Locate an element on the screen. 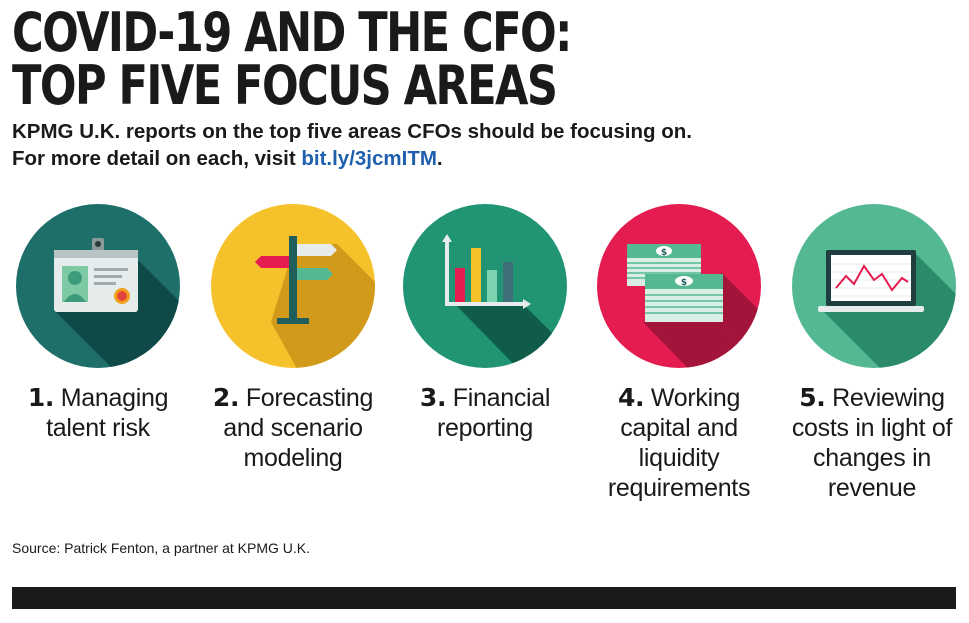 The image size is (969, 623). focus-area-label-3-line-1: 3. Financial is located at coordinates (485, 398).